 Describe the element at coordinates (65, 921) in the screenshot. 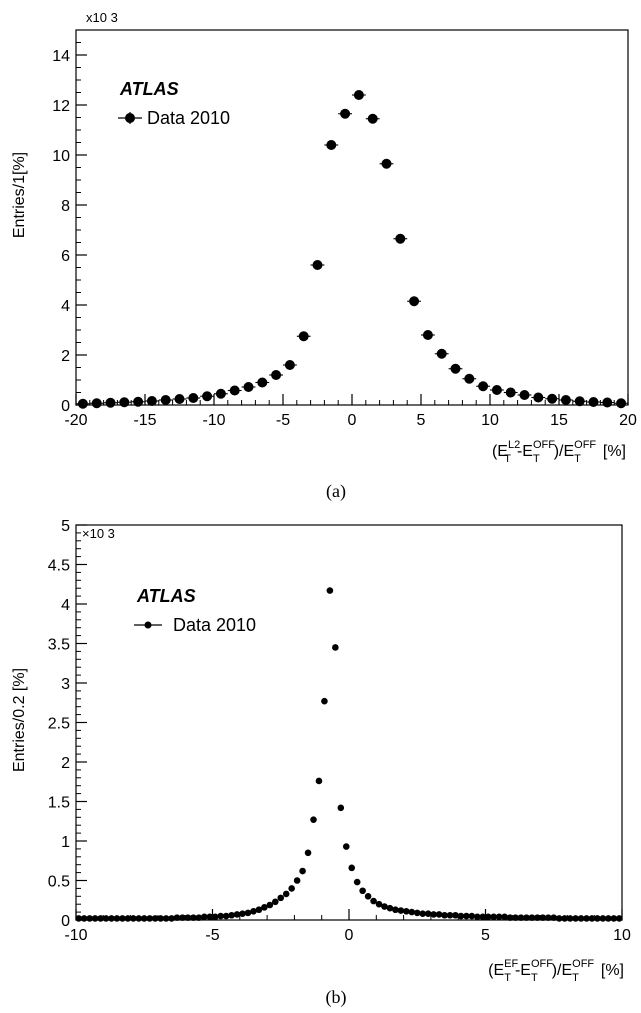

I see `panel-b-y-tick-label: 0` at that location.